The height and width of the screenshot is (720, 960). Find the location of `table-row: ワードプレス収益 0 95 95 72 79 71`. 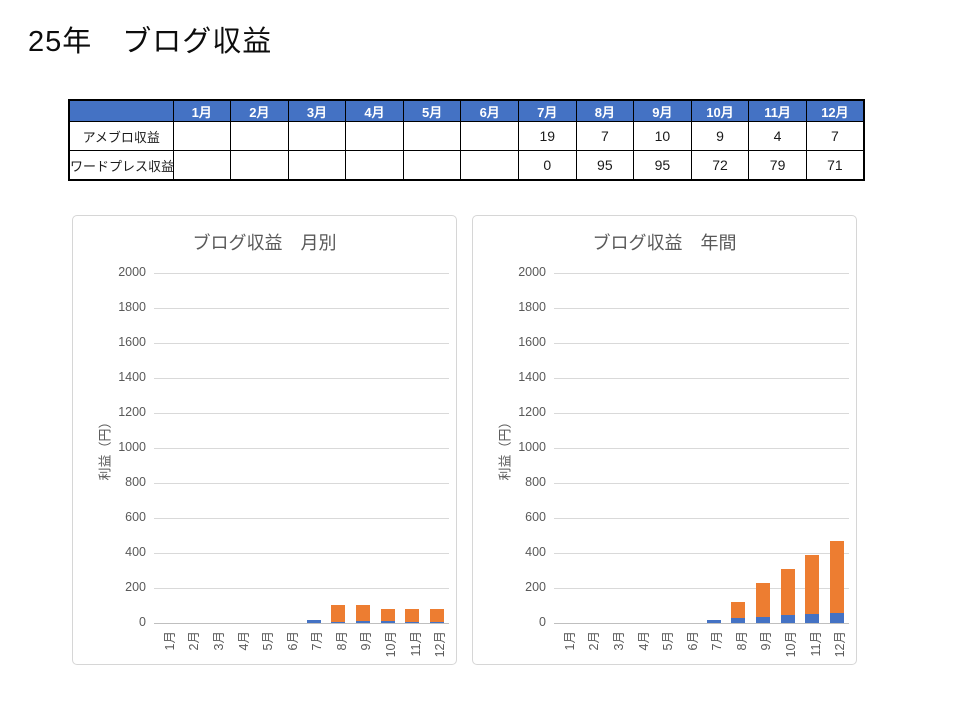

table-row: ワードプレス収益 0 95 95 72 79 71 is located at coordinates (466, 165).